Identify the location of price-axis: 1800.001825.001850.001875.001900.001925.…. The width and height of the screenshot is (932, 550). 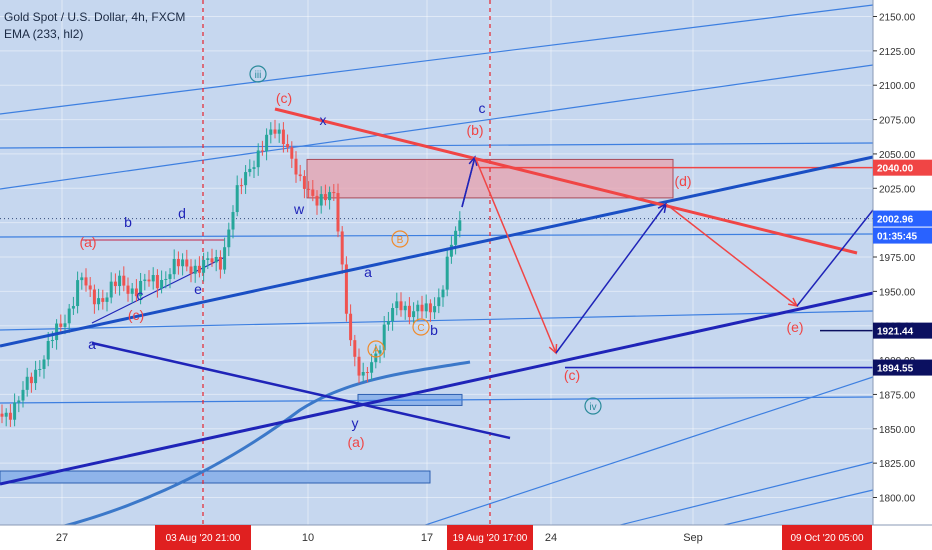
(902, 275).